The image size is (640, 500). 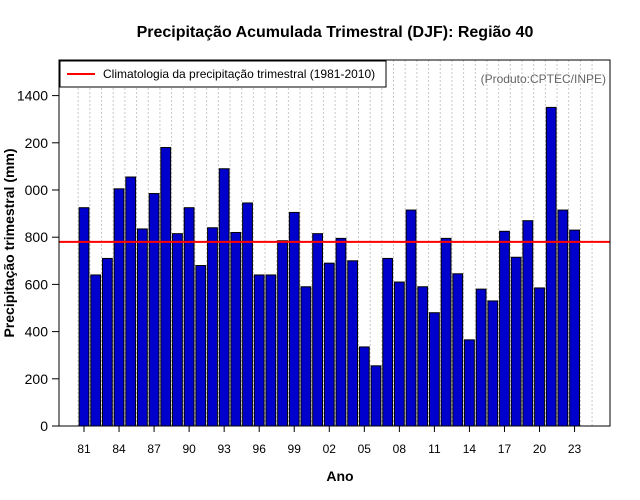 I want to click on bar-1994, so click(x=236, y=329).